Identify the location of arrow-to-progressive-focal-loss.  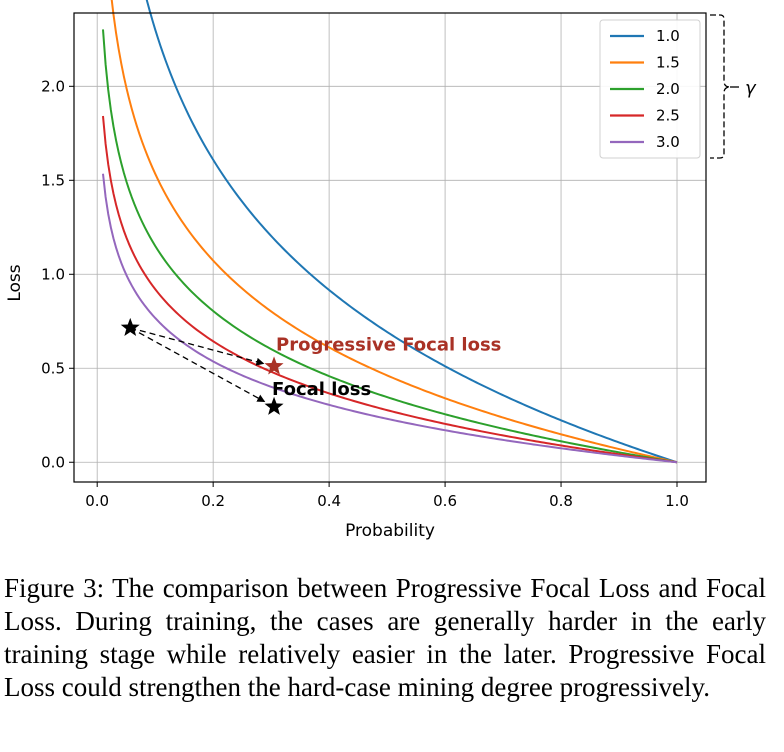
(197, 346).